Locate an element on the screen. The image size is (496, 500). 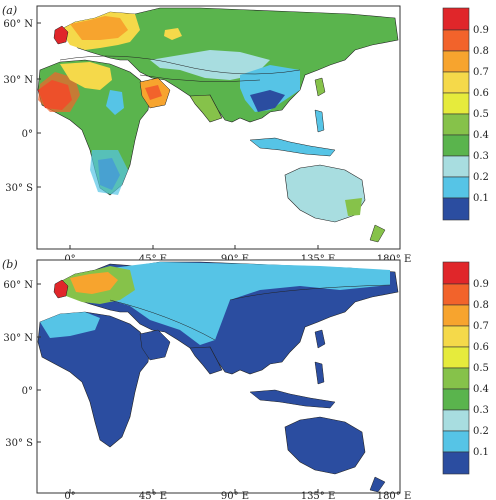
north-eurasia-lightblue is located at coordinates (242, 303).